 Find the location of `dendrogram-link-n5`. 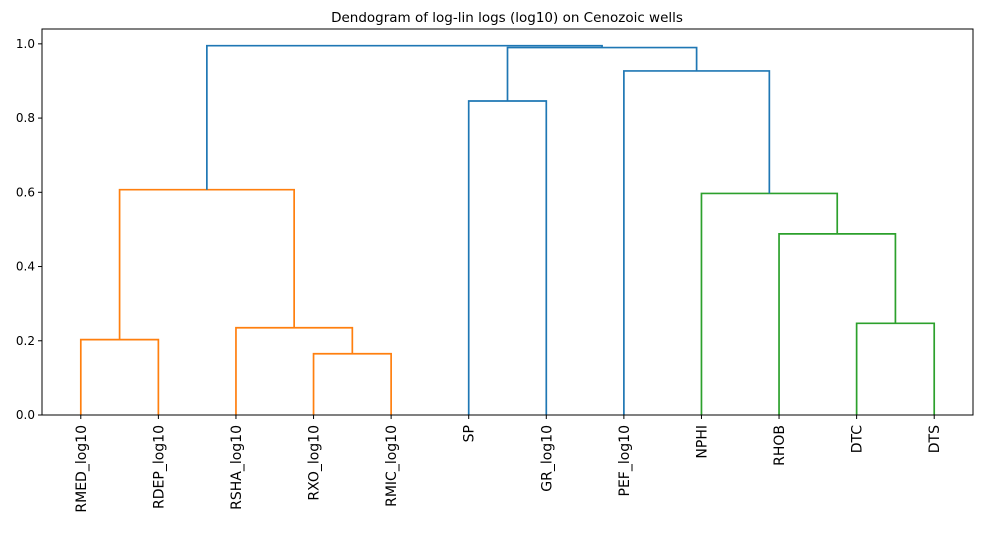

dendrogram-link-n5 is located at coordinates (507, 257).